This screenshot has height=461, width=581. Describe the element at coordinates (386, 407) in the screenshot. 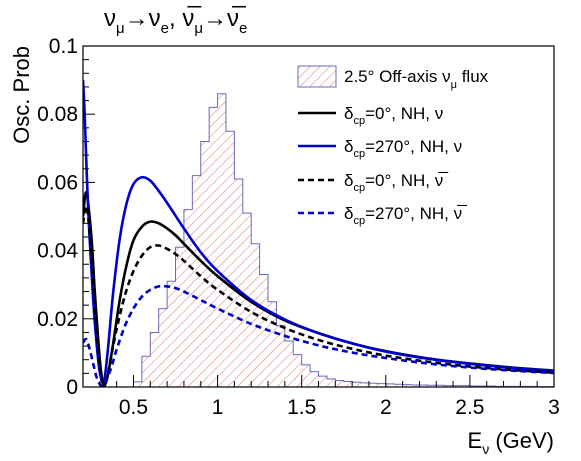

I see `x-tick-label: 2` at that location.